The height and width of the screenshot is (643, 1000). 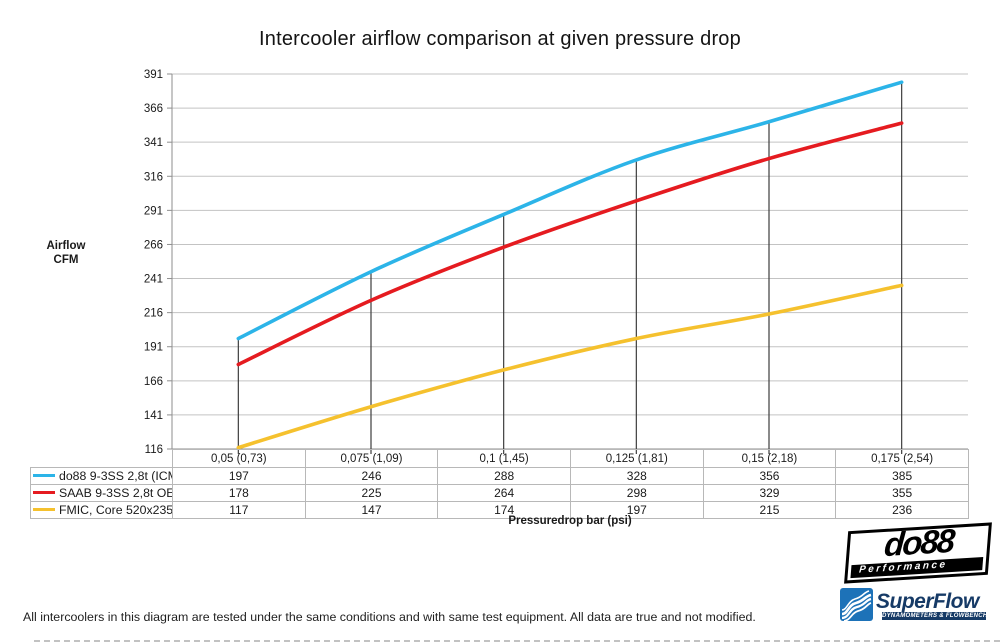 What do you see at coordinates (769, 458) in the screenshot?
I see `x-tick-label: 0,15 (2,18)` at bounding box center [769, 458].